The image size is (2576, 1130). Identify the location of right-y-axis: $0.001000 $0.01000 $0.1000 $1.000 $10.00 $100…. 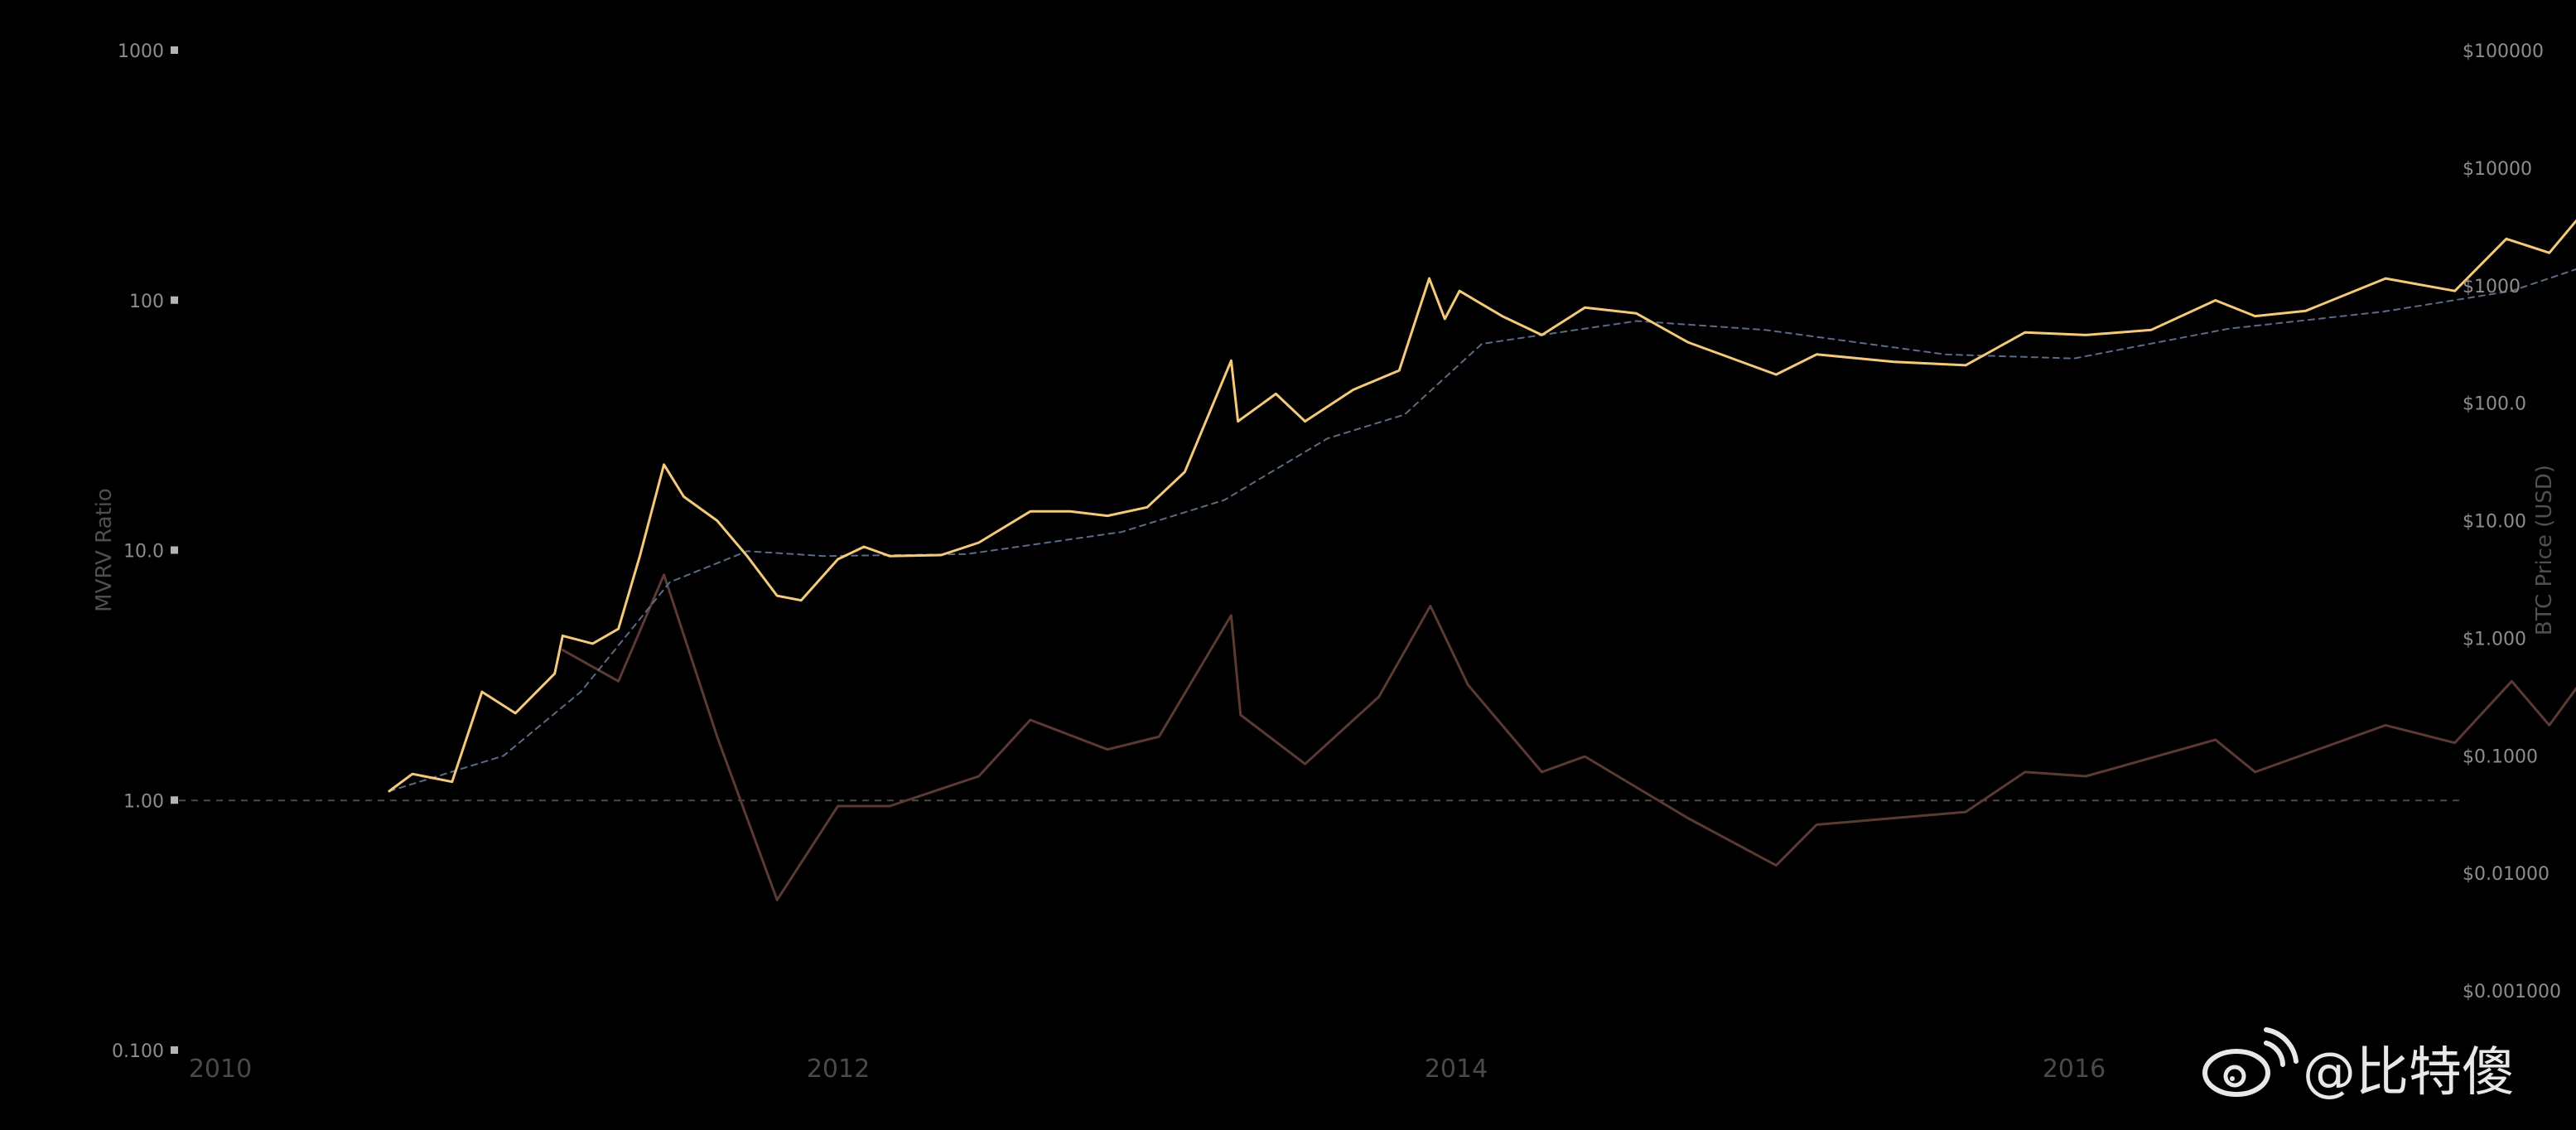
(2512, 521).